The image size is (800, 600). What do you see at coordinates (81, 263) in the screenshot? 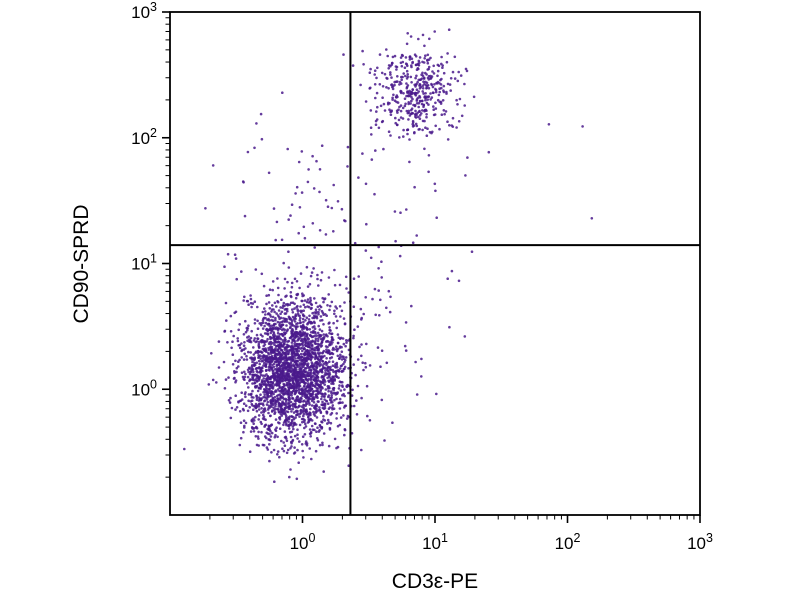
I see `y-axis-title: CD90-SPRD` at bounding box center [81, 263].